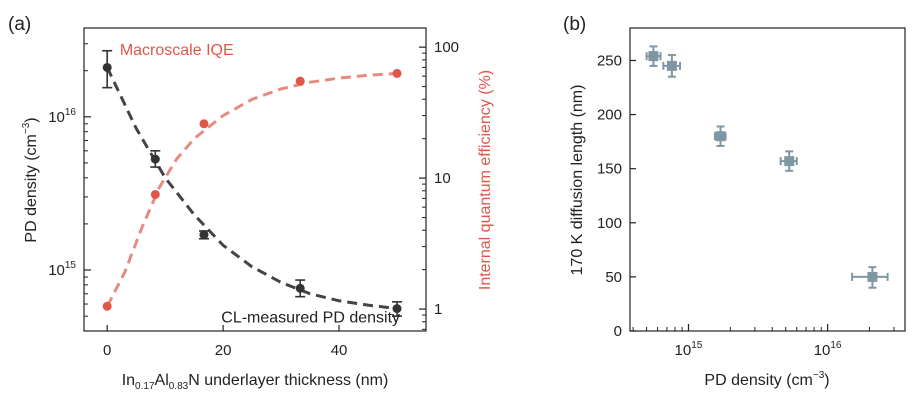 This screenshot has height=403, width=918. What do you see at coordinates (255, 382) in the screenshot?
I see `x-axis-title-a: In0.17Al0.83N underlayer thickness (nm)` at bounding box center [255, 382].